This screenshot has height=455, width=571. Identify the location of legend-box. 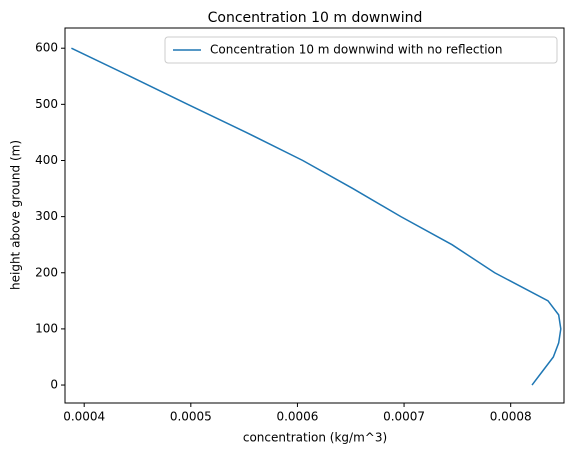
(361, 50).